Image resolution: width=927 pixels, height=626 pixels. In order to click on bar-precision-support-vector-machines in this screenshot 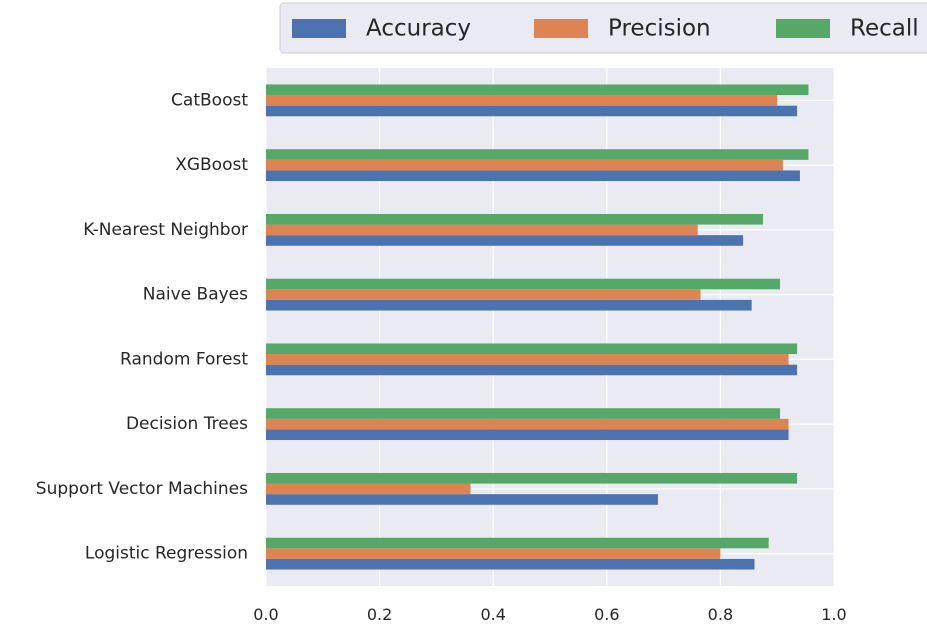, I will do `click(368, 489)`.